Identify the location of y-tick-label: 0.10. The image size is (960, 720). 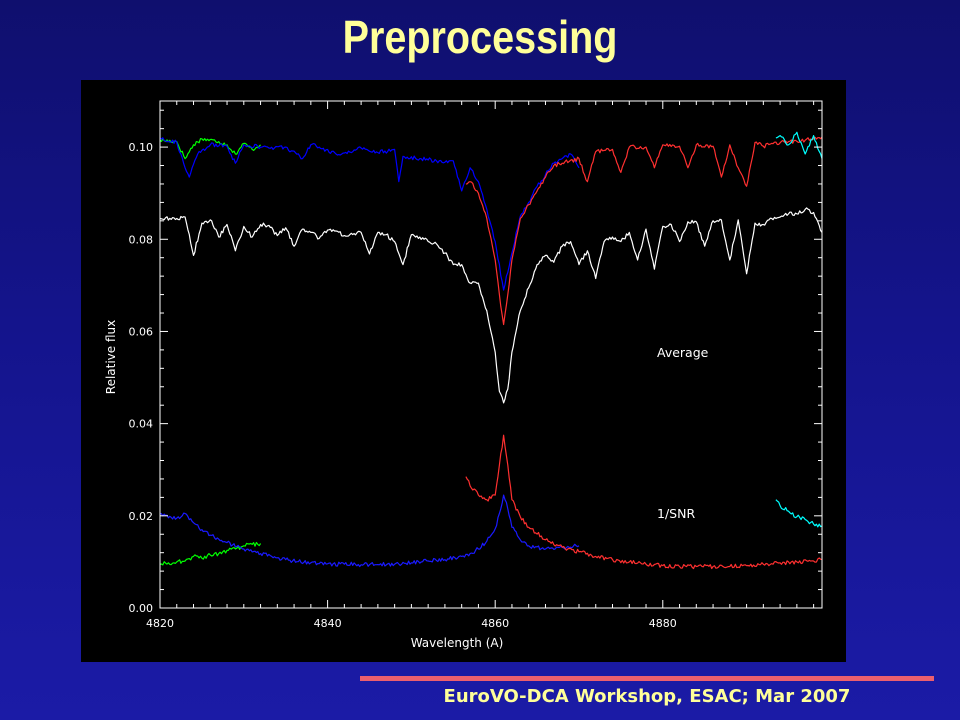
(141, 147).